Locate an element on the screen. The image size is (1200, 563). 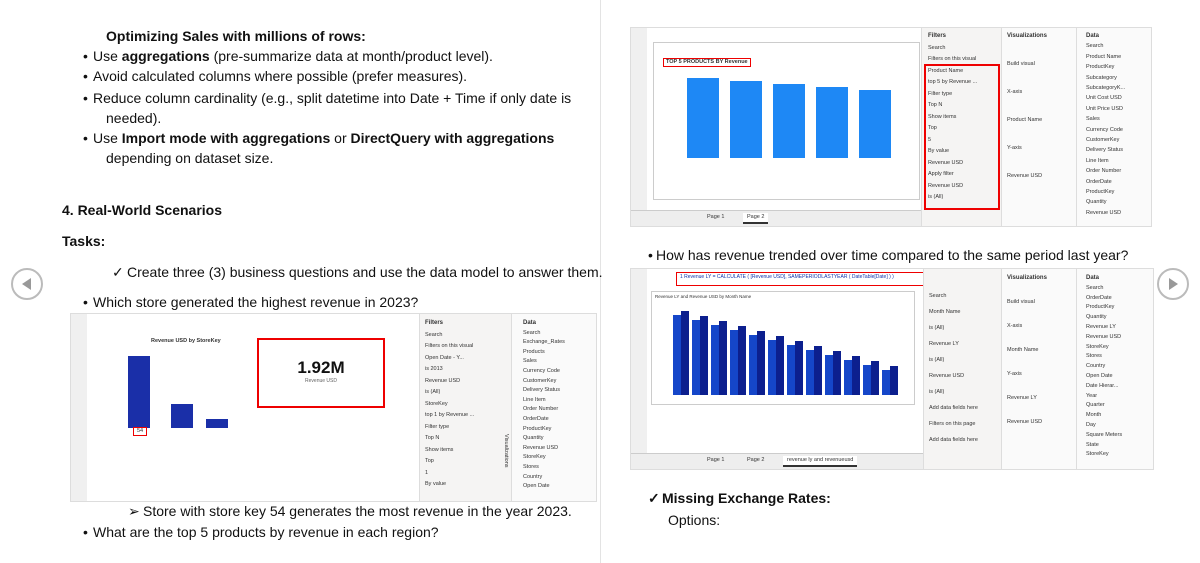
pane-item: X-axis is located at coordinates (1015, 92).